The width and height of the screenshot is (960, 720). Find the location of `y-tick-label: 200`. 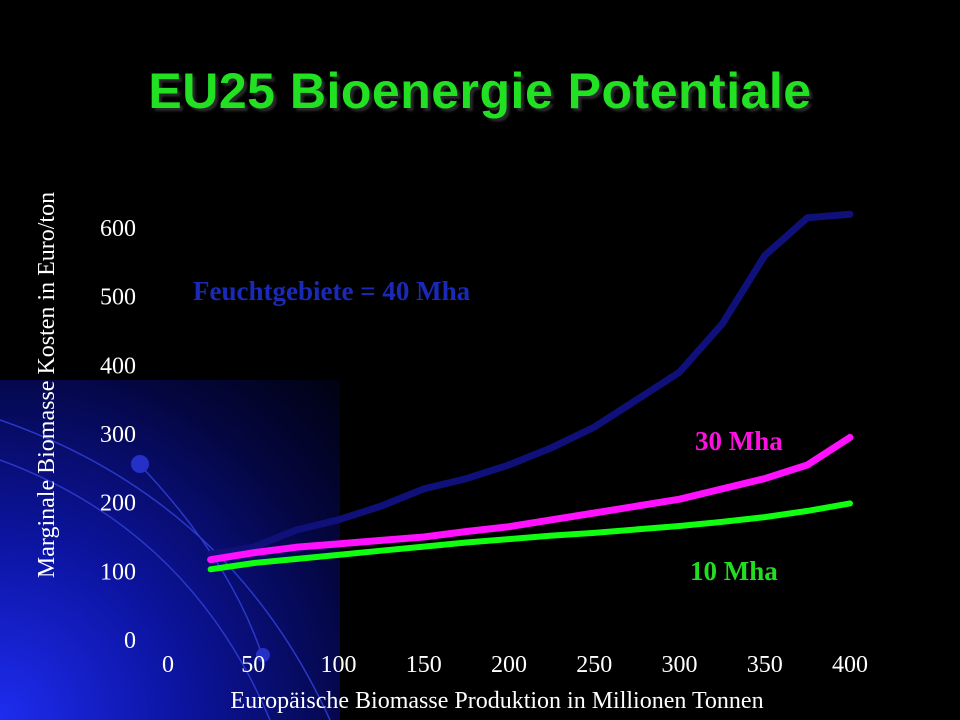

y-tick-label: 200 is located at coordinates (118, 504).